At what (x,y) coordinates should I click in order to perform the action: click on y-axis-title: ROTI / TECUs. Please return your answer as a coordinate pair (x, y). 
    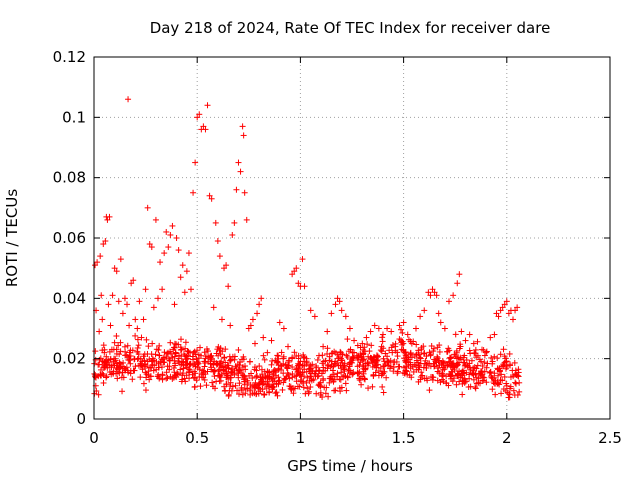
    Looking at the image, I should click on (12, 238).